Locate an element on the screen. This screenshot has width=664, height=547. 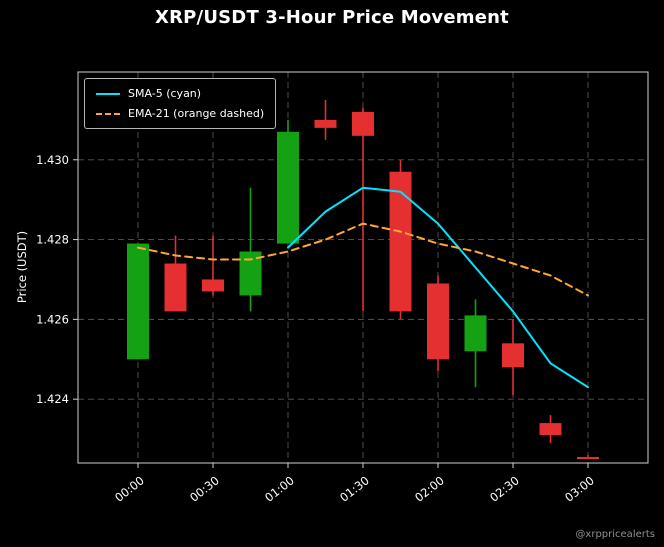
sma-line-sample-icon is located at coordinates (108, 93).